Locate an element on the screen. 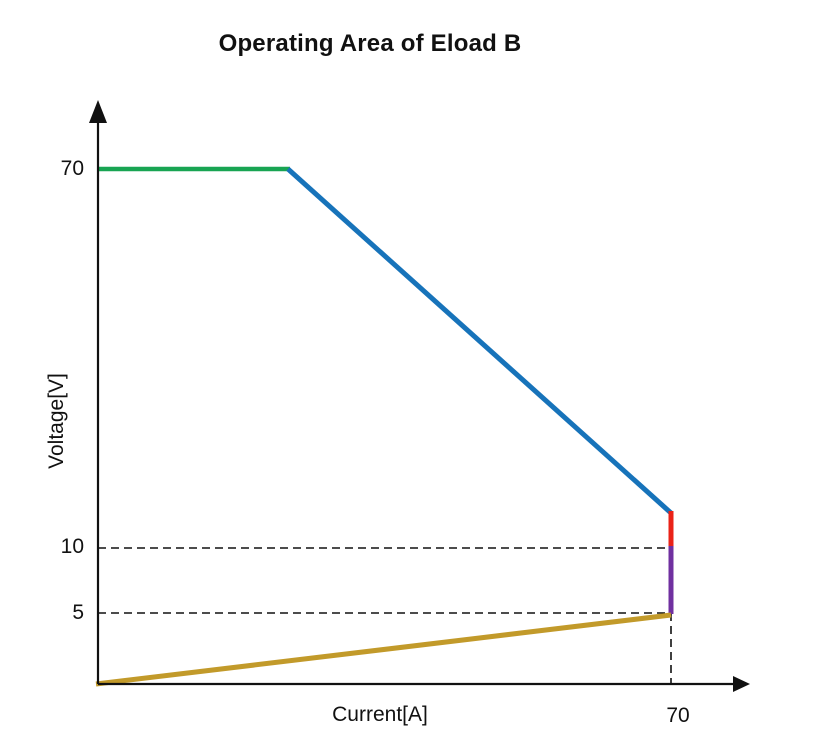  series-segment-min-voltage-limit is located at coordinates (383, 649).